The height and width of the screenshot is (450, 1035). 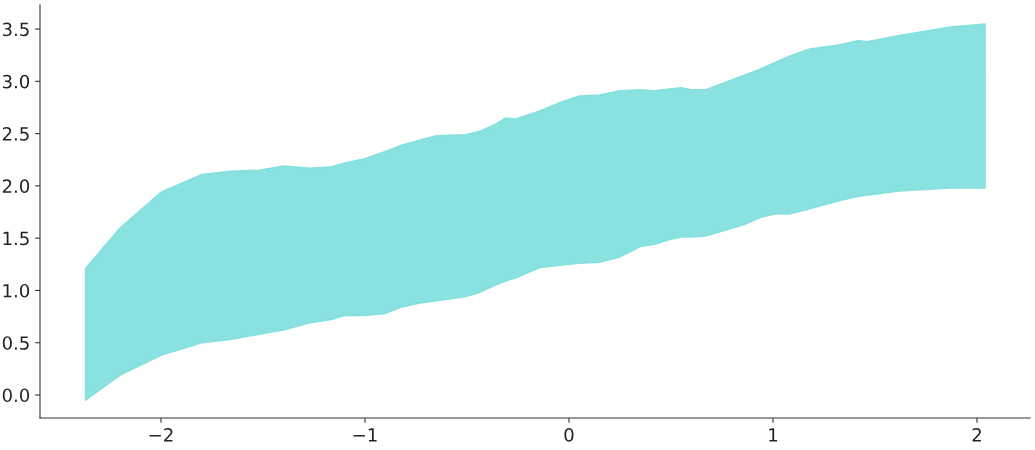 What do you see at coordinates (161, 435) in the screenshot?
I see `x-tick-label: −2` at bounding box center [161, 435].